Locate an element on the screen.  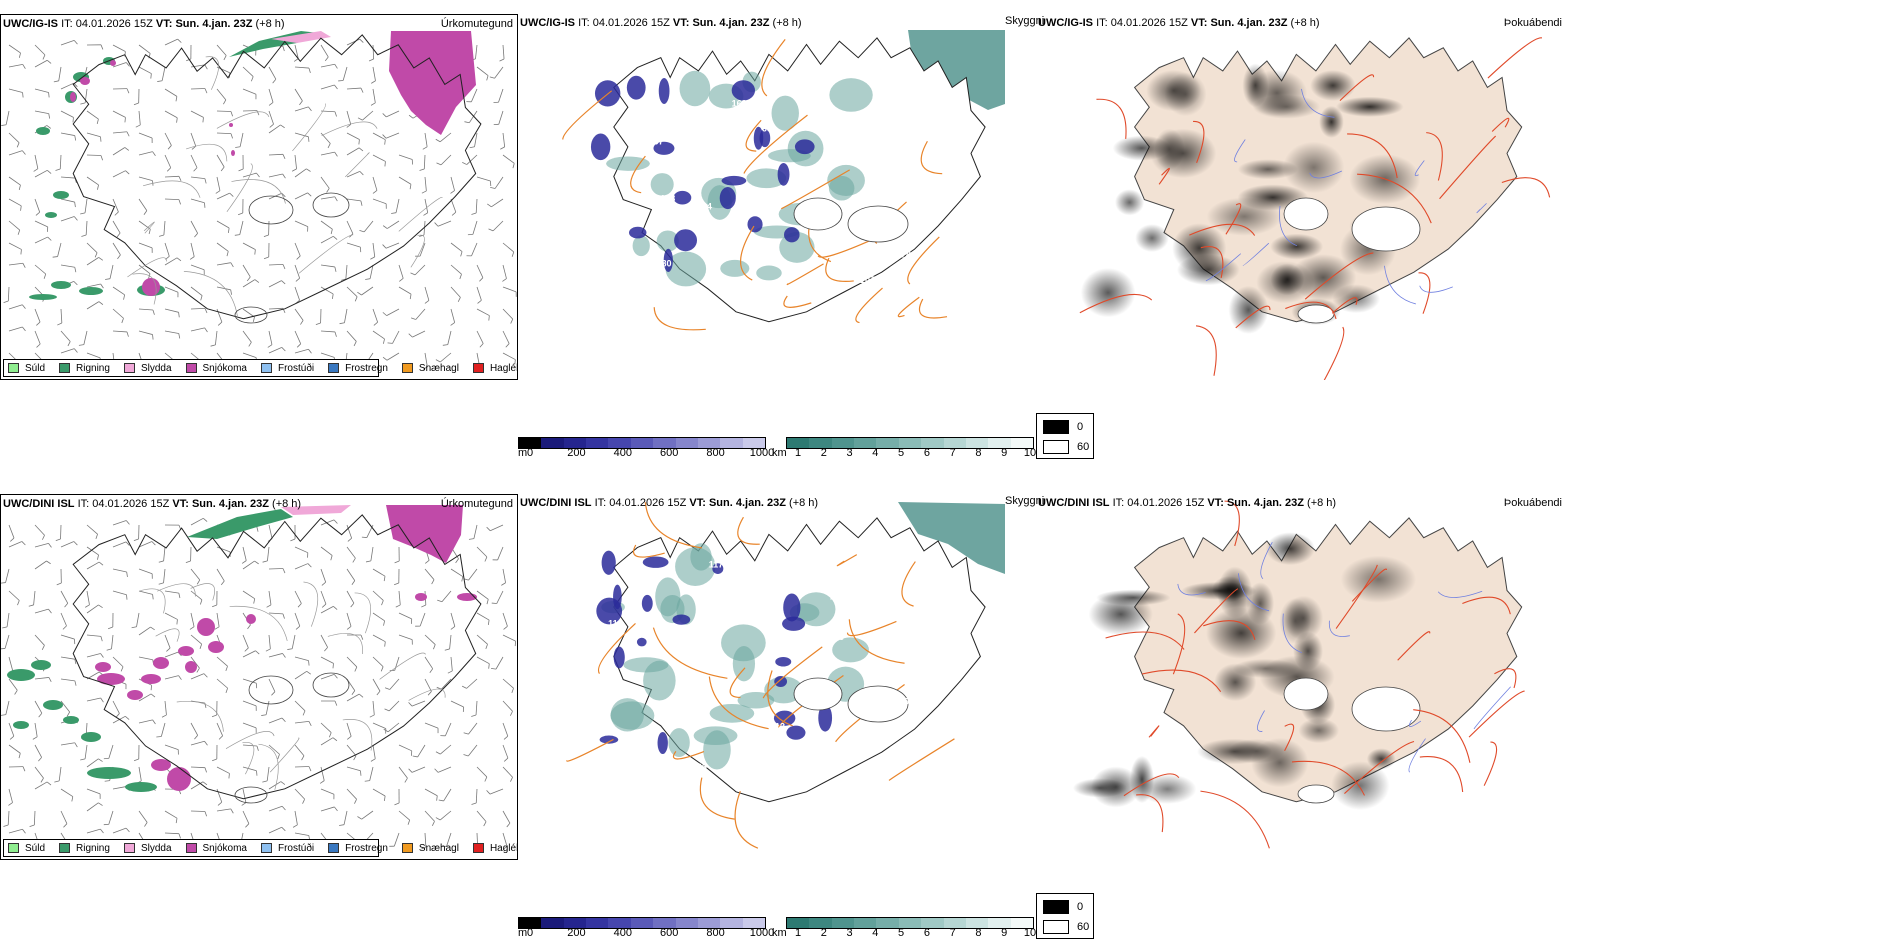
cover-legend-ig: 0 60 is located at coordinates (1065, 436).